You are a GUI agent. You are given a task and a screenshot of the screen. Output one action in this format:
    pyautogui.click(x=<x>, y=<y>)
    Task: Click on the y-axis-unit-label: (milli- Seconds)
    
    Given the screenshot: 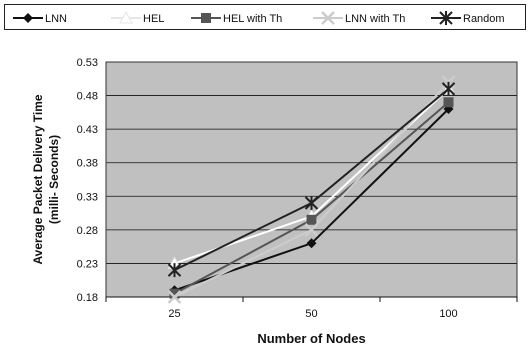 What is the action you would take?
    pyautogui.click(x=54, y=179)
    